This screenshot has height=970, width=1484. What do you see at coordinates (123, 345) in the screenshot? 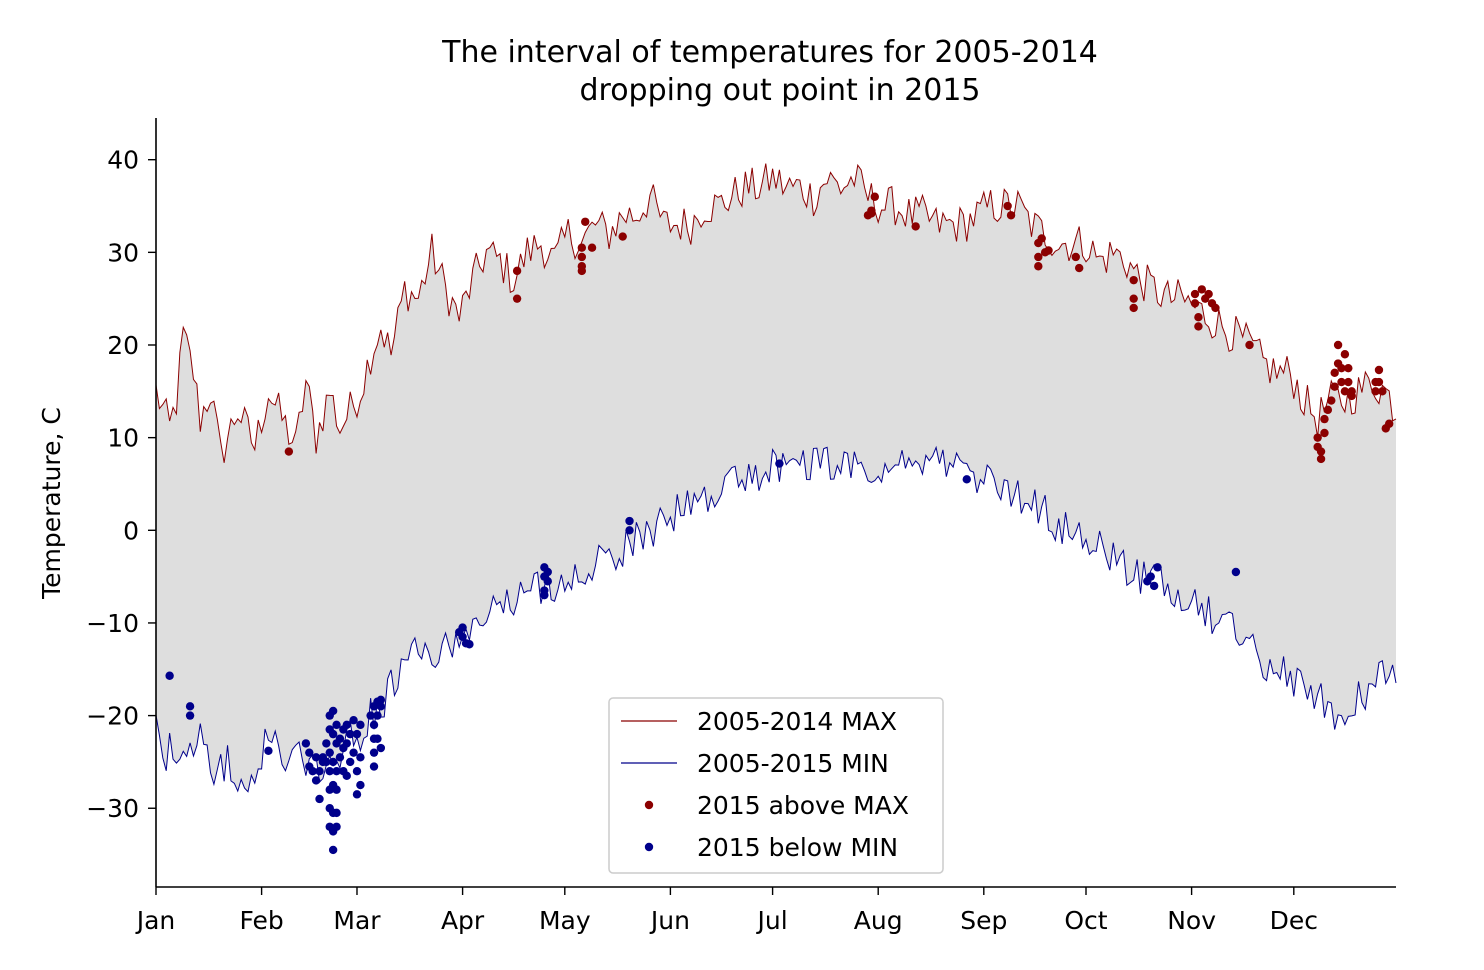
I see `y-tick-label: 20` at bounding box center [123, 345].